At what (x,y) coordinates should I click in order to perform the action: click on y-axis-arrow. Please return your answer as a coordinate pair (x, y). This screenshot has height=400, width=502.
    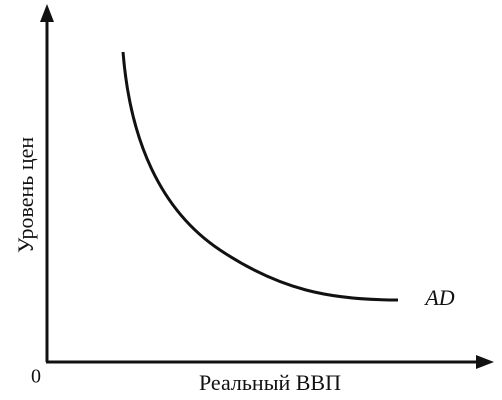
    Looking at the image, I should click on (47, 13).